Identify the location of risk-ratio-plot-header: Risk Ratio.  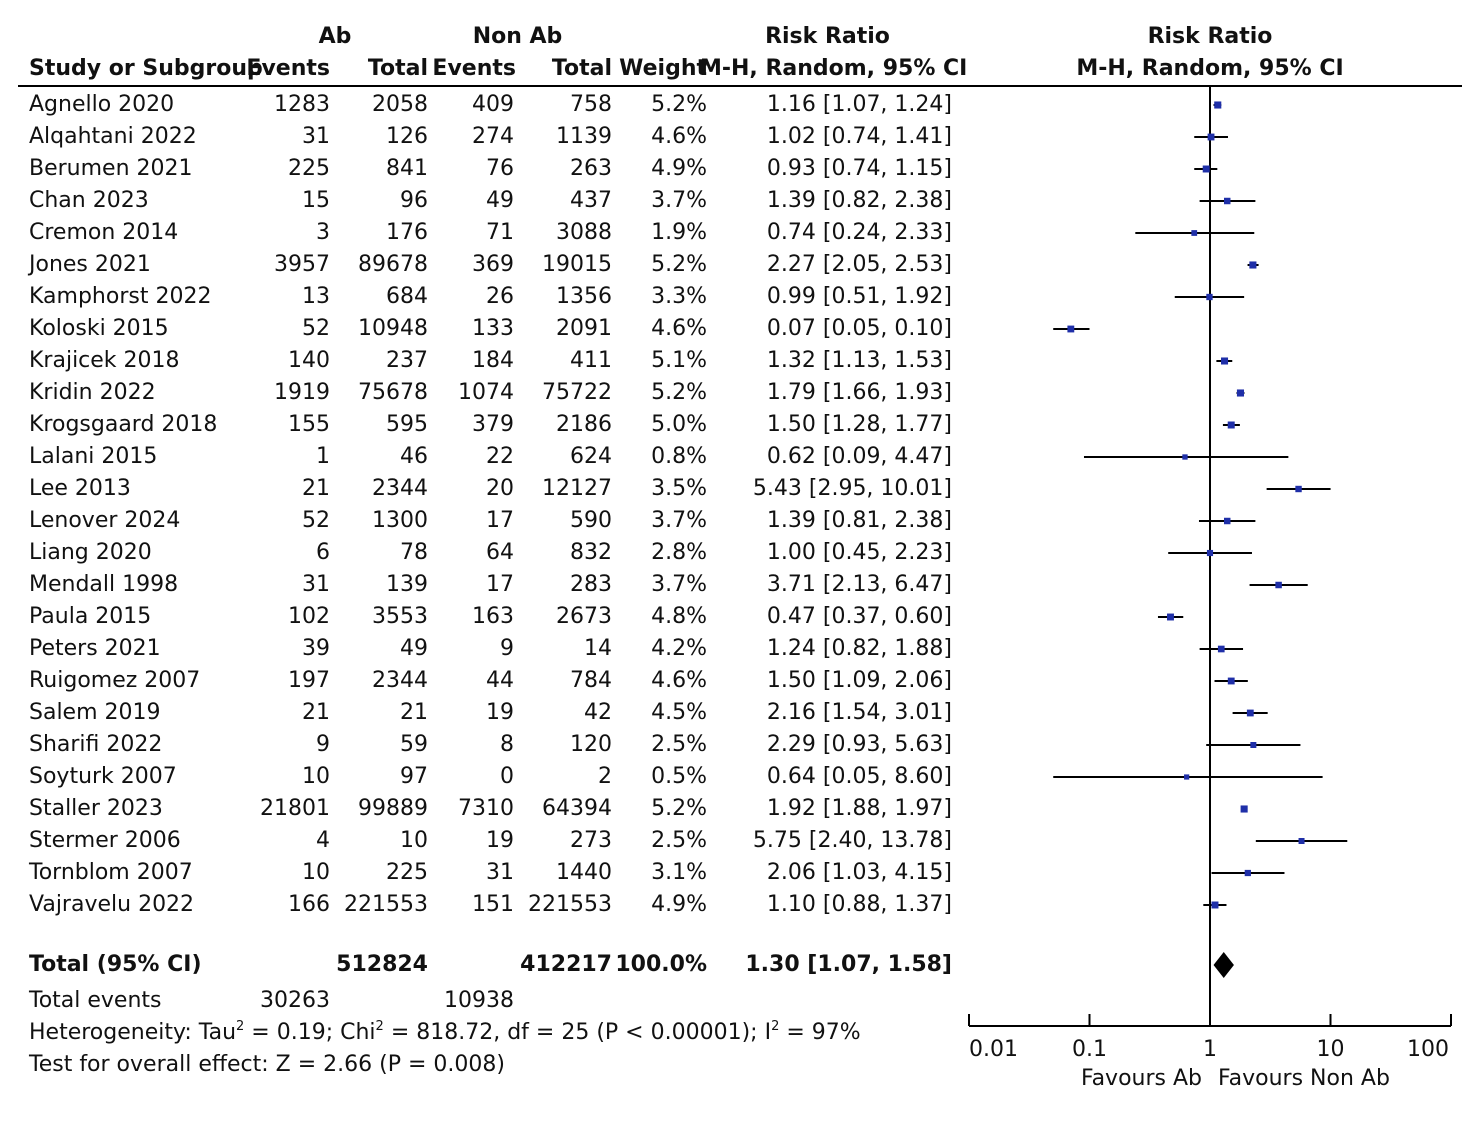
(1210, 36).